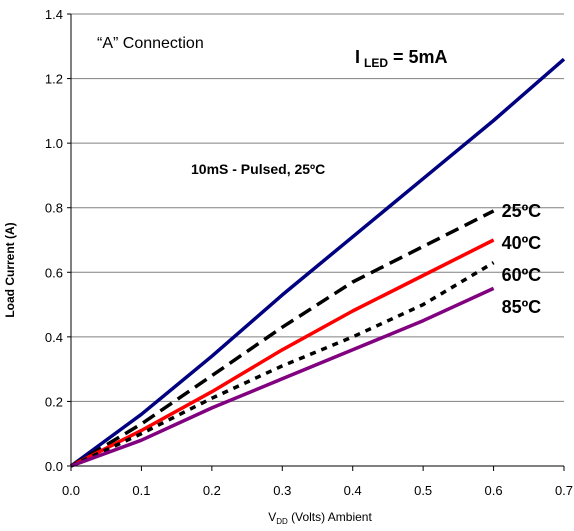 This screenshot has width=574, height=531. I want to click on annotation-iled-main: I, so click(357, 57).